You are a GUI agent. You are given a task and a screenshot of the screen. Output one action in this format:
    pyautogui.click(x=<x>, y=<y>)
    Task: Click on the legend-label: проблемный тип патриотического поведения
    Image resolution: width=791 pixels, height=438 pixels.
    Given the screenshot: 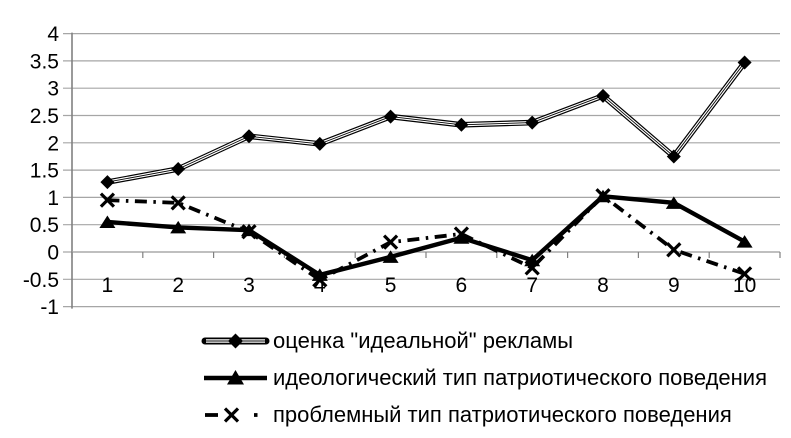 What is the action you would take?
    pyautogui.click(x=502, y=414)
    